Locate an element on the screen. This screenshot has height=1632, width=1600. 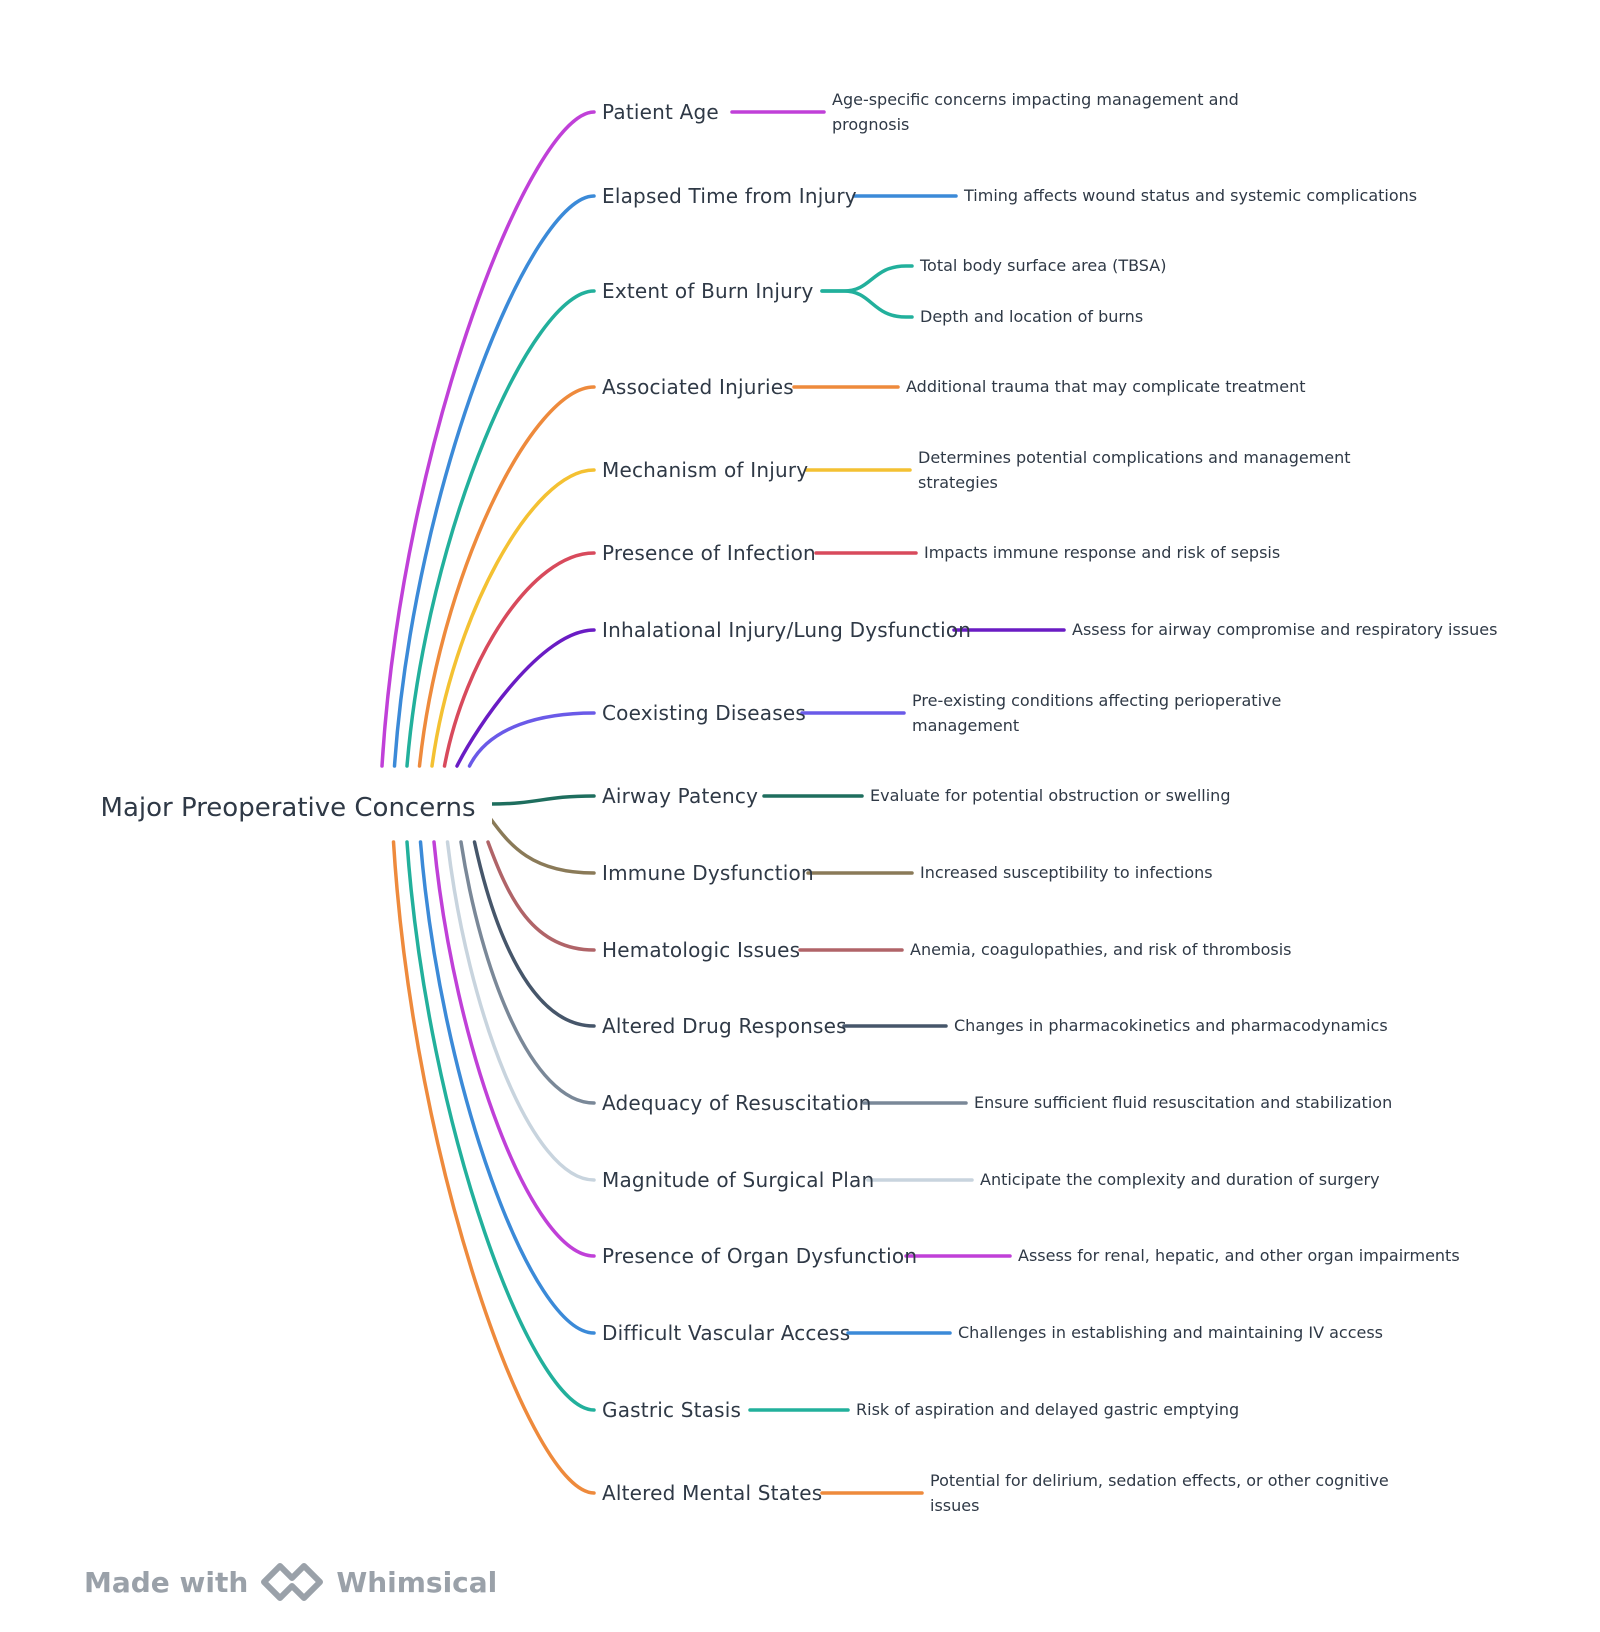
topic-label: Extent of Burn Injury is located at coordinates (708, 291).